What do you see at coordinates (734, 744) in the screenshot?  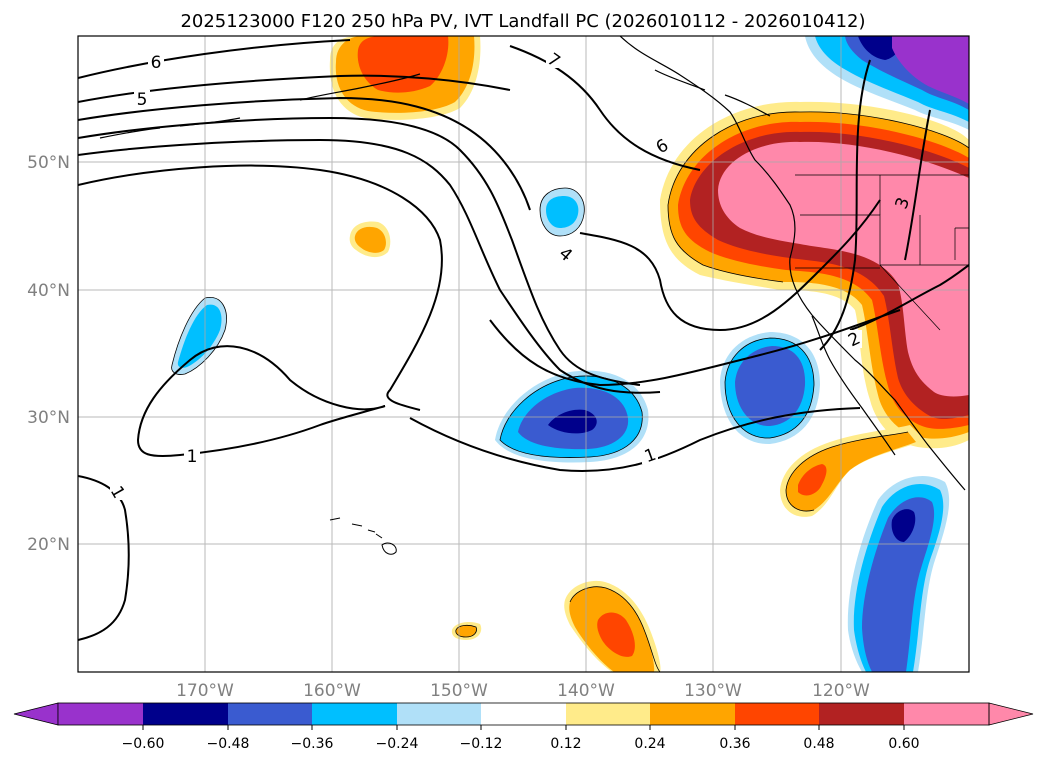 I see `colorbar-tick-label: 0.36` at bounding box center [734, 744].